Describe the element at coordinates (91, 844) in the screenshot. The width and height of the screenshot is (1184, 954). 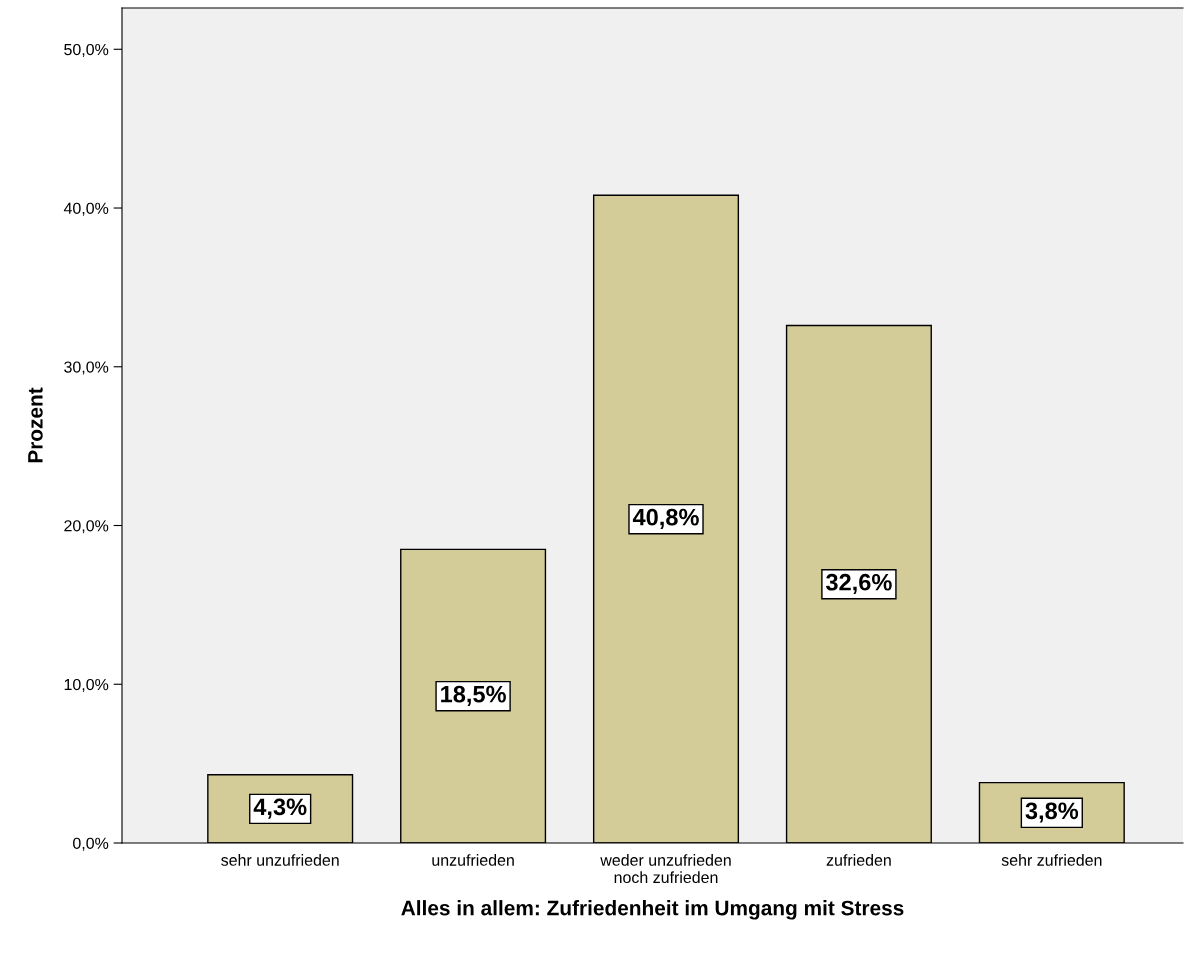
I see `y-tick-label: 0,0%` at that location.